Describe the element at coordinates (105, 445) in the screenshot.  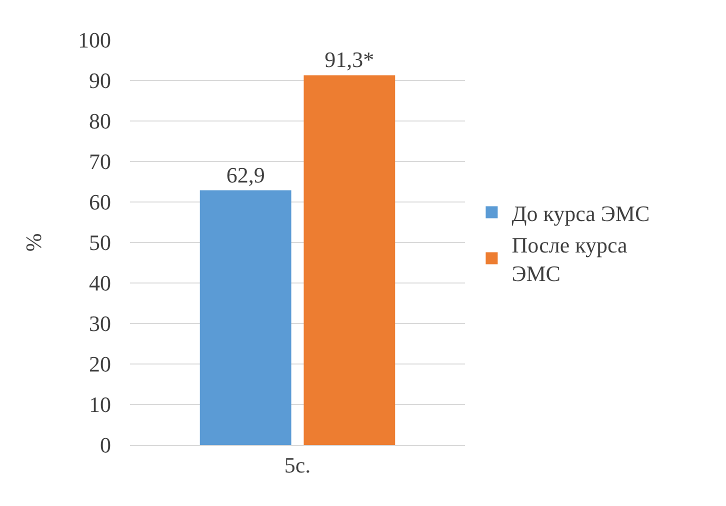
I see `y-tick-label: 0` at that location.